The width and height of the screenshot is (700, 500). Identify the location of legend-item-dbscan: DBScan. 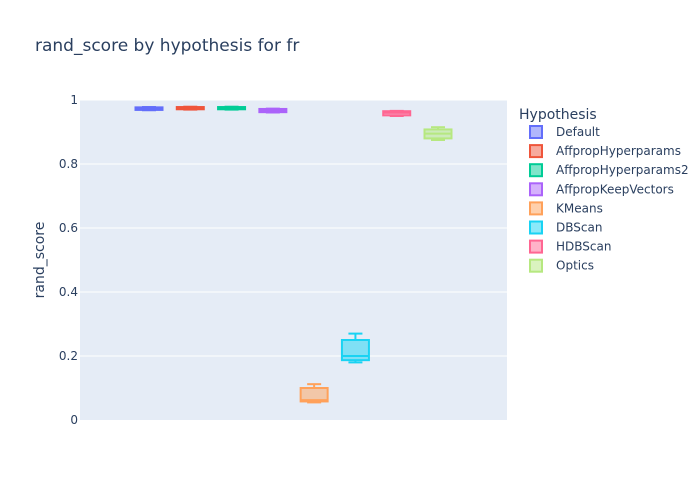
(565, 227).